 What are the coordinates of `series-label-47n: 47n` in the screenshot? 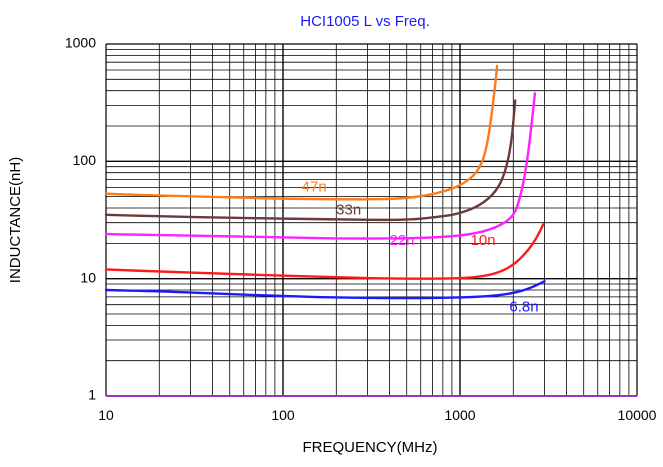 It's located at (314, 186).